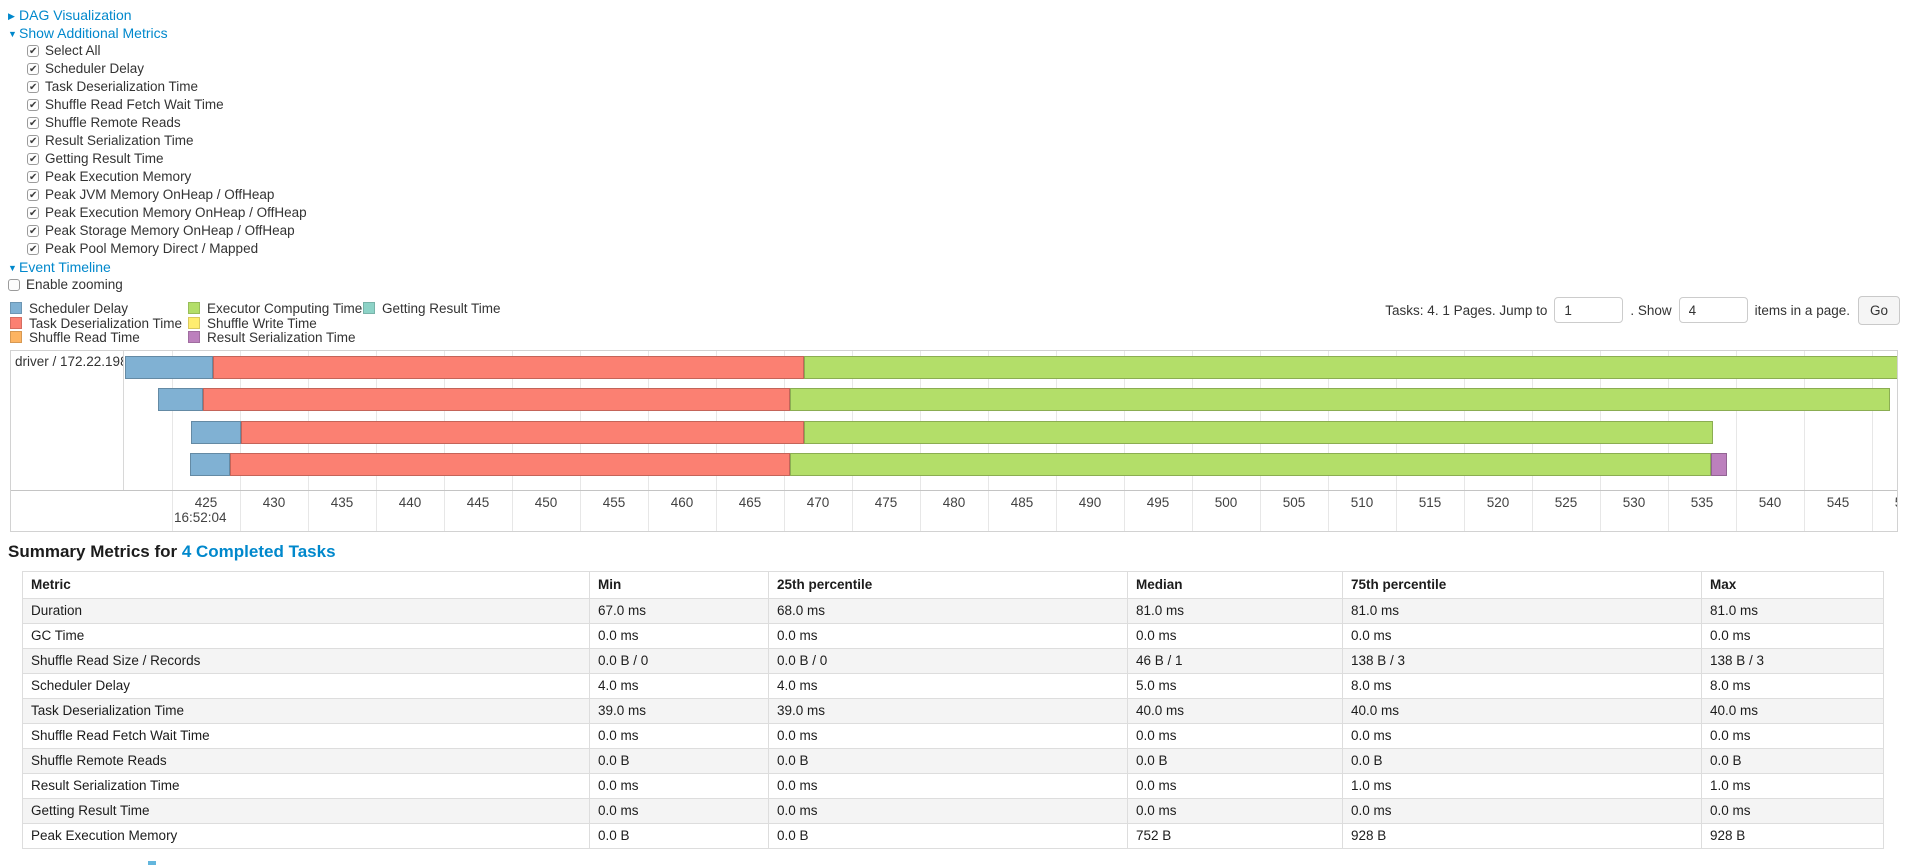 The image size is (1907, 865). What do you see at coordinates (432, 309) in the screenshot?
I see `legend-column: Getting Result Time` at bounding box center [432, 309].